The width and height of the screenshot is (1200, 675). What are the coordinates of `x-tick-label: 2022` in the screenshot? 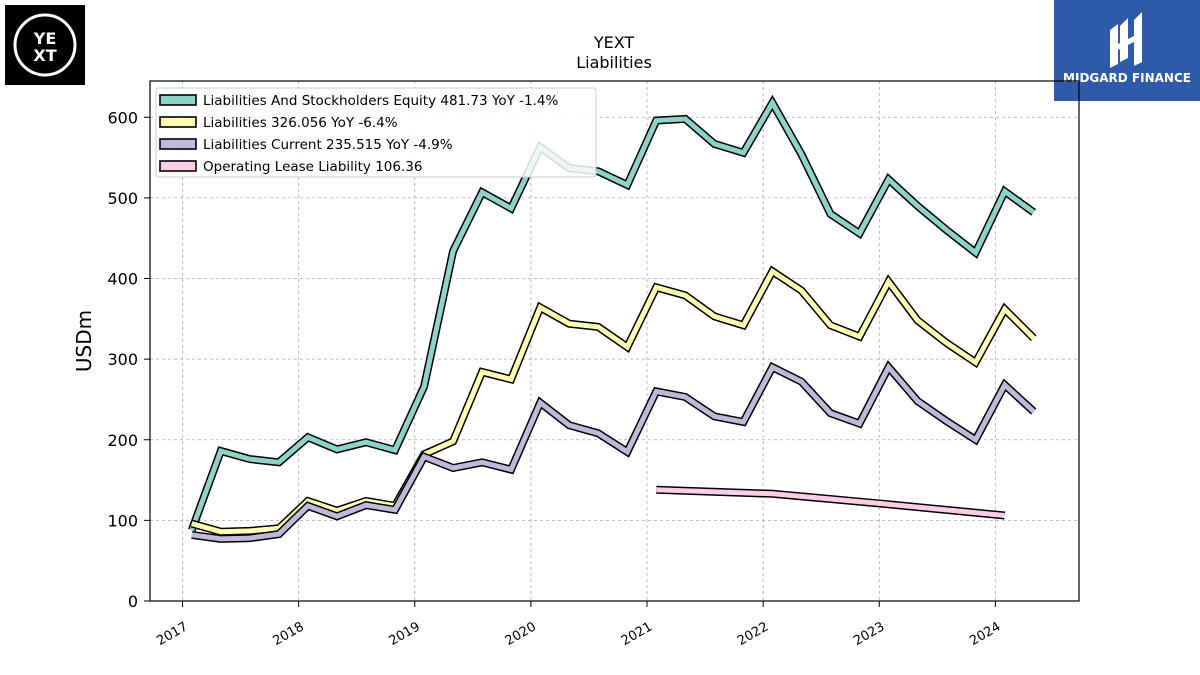 It's located at (753, 634).